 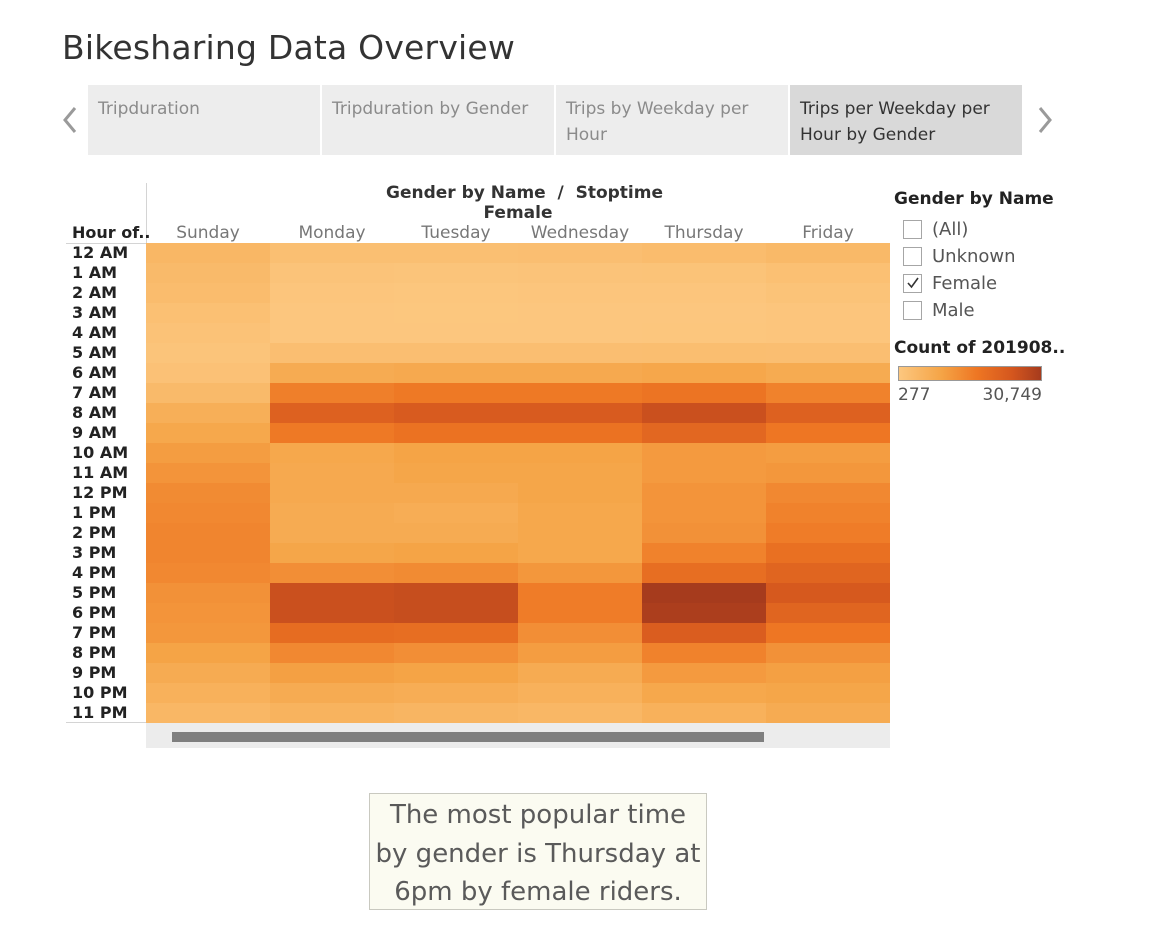 I want to click on tab-tripduration-by-gender: Tripduration by Gender, so click(x=438, y=120).